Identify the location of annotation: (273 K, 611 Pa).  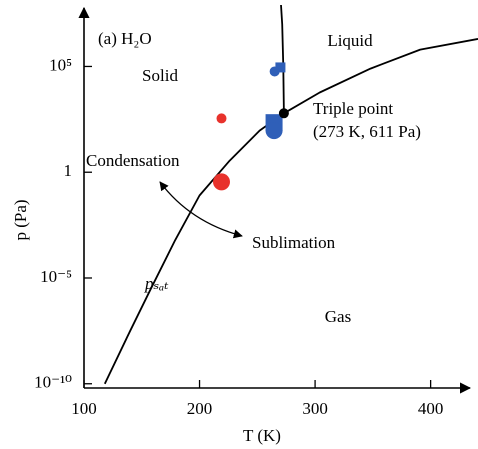
(367, 131).